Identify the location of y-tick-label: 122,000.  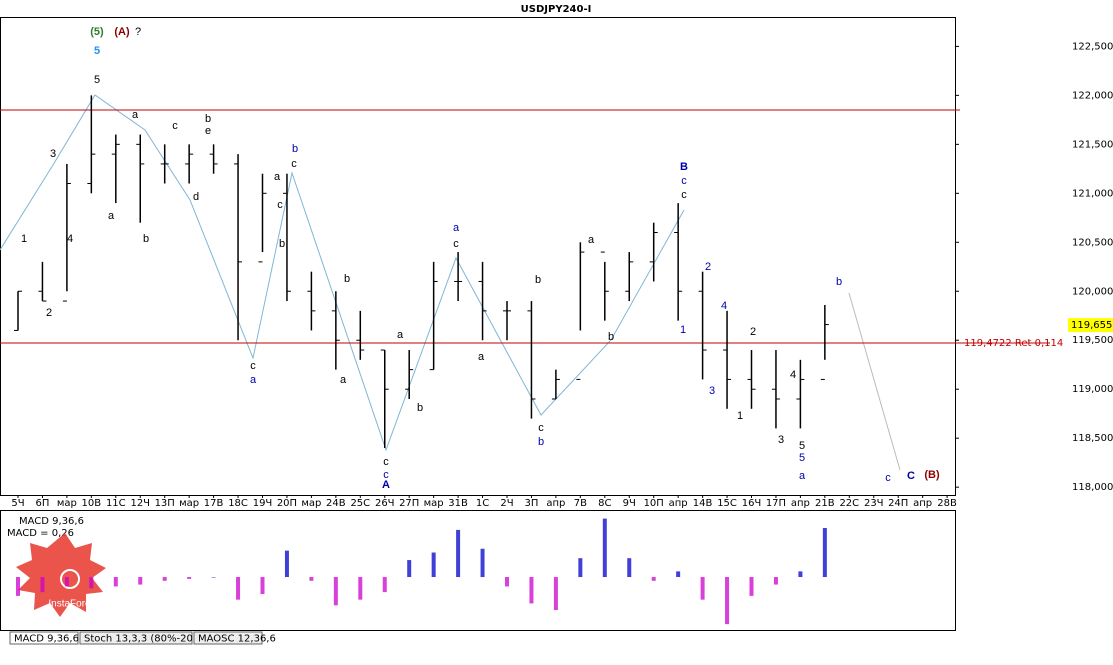
(1092, 95).